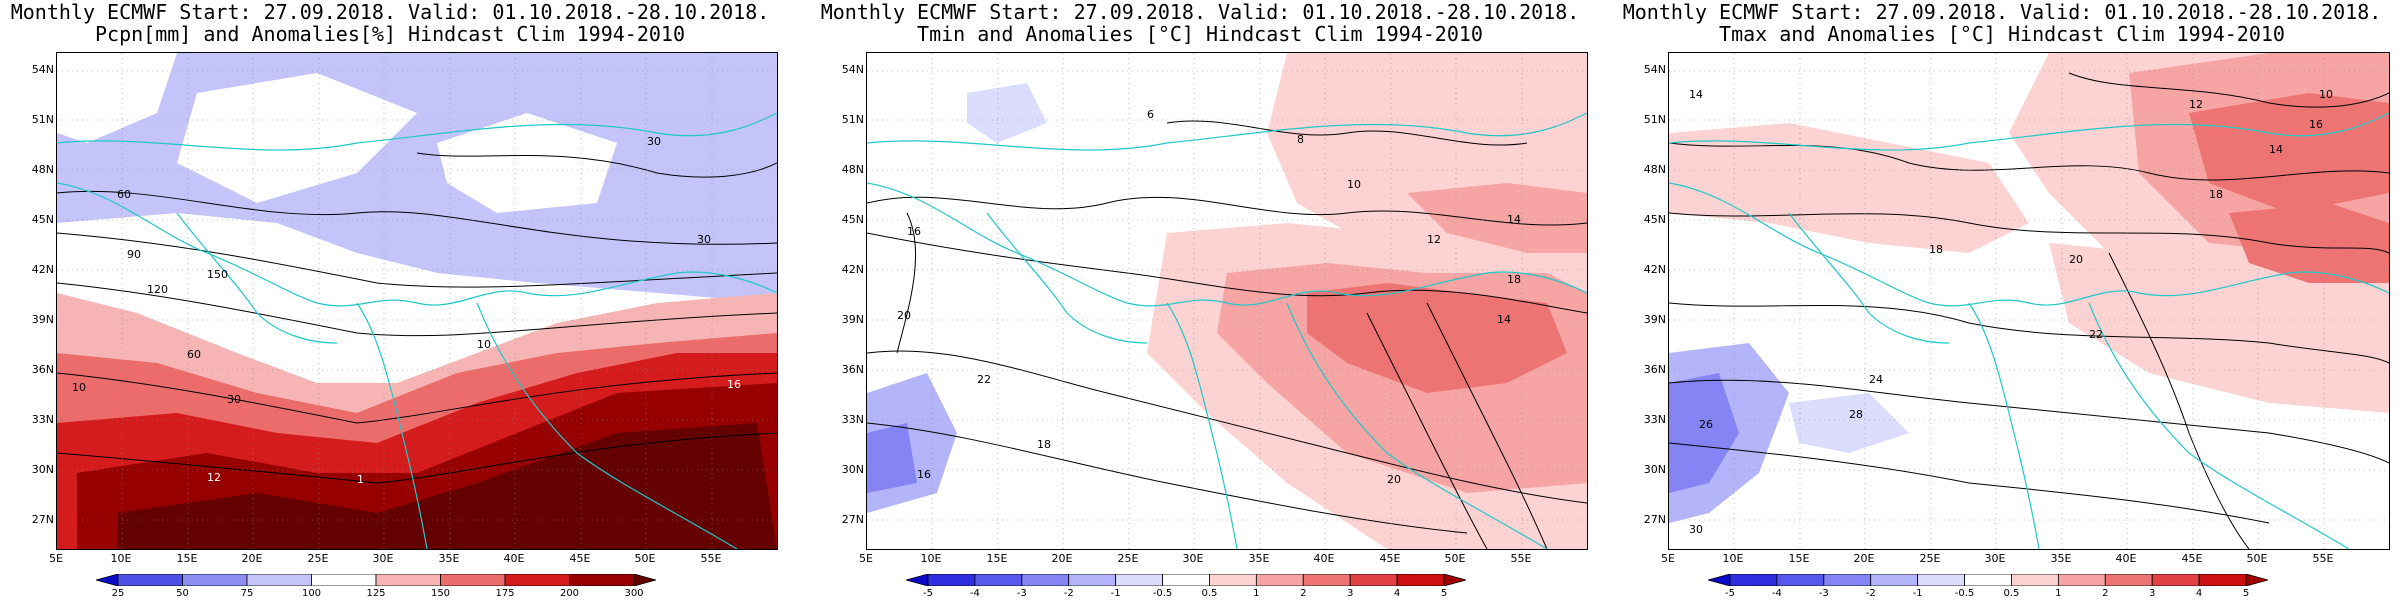 The image size is (2400, 600). I want to click on colorbar-tick-label: -5, so click(1730, 593).